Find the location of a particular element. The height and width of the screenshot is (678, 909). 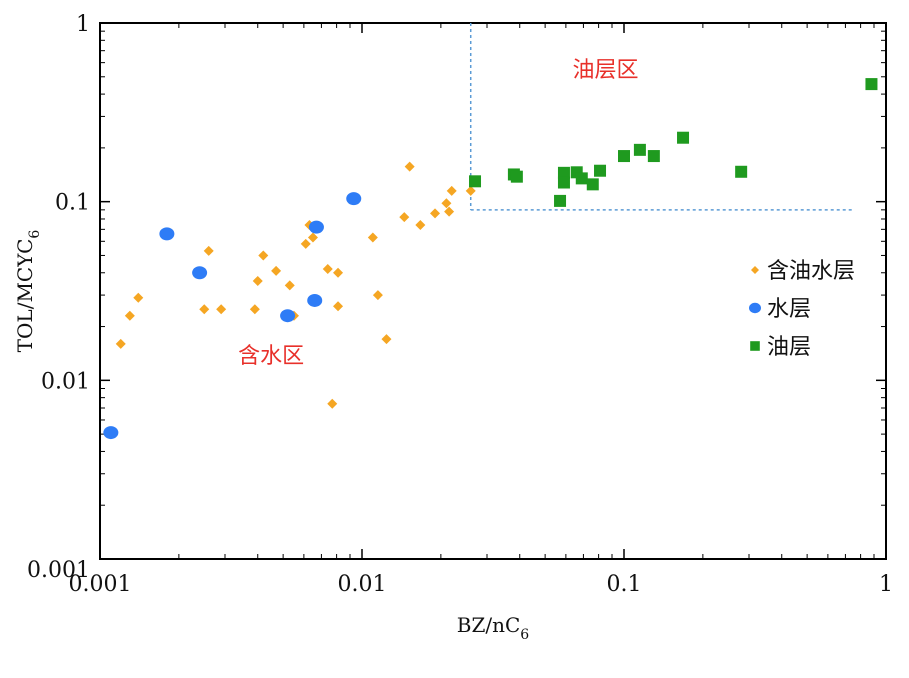

y-tick-label: 0.001 is located at coordinates (58, 570).